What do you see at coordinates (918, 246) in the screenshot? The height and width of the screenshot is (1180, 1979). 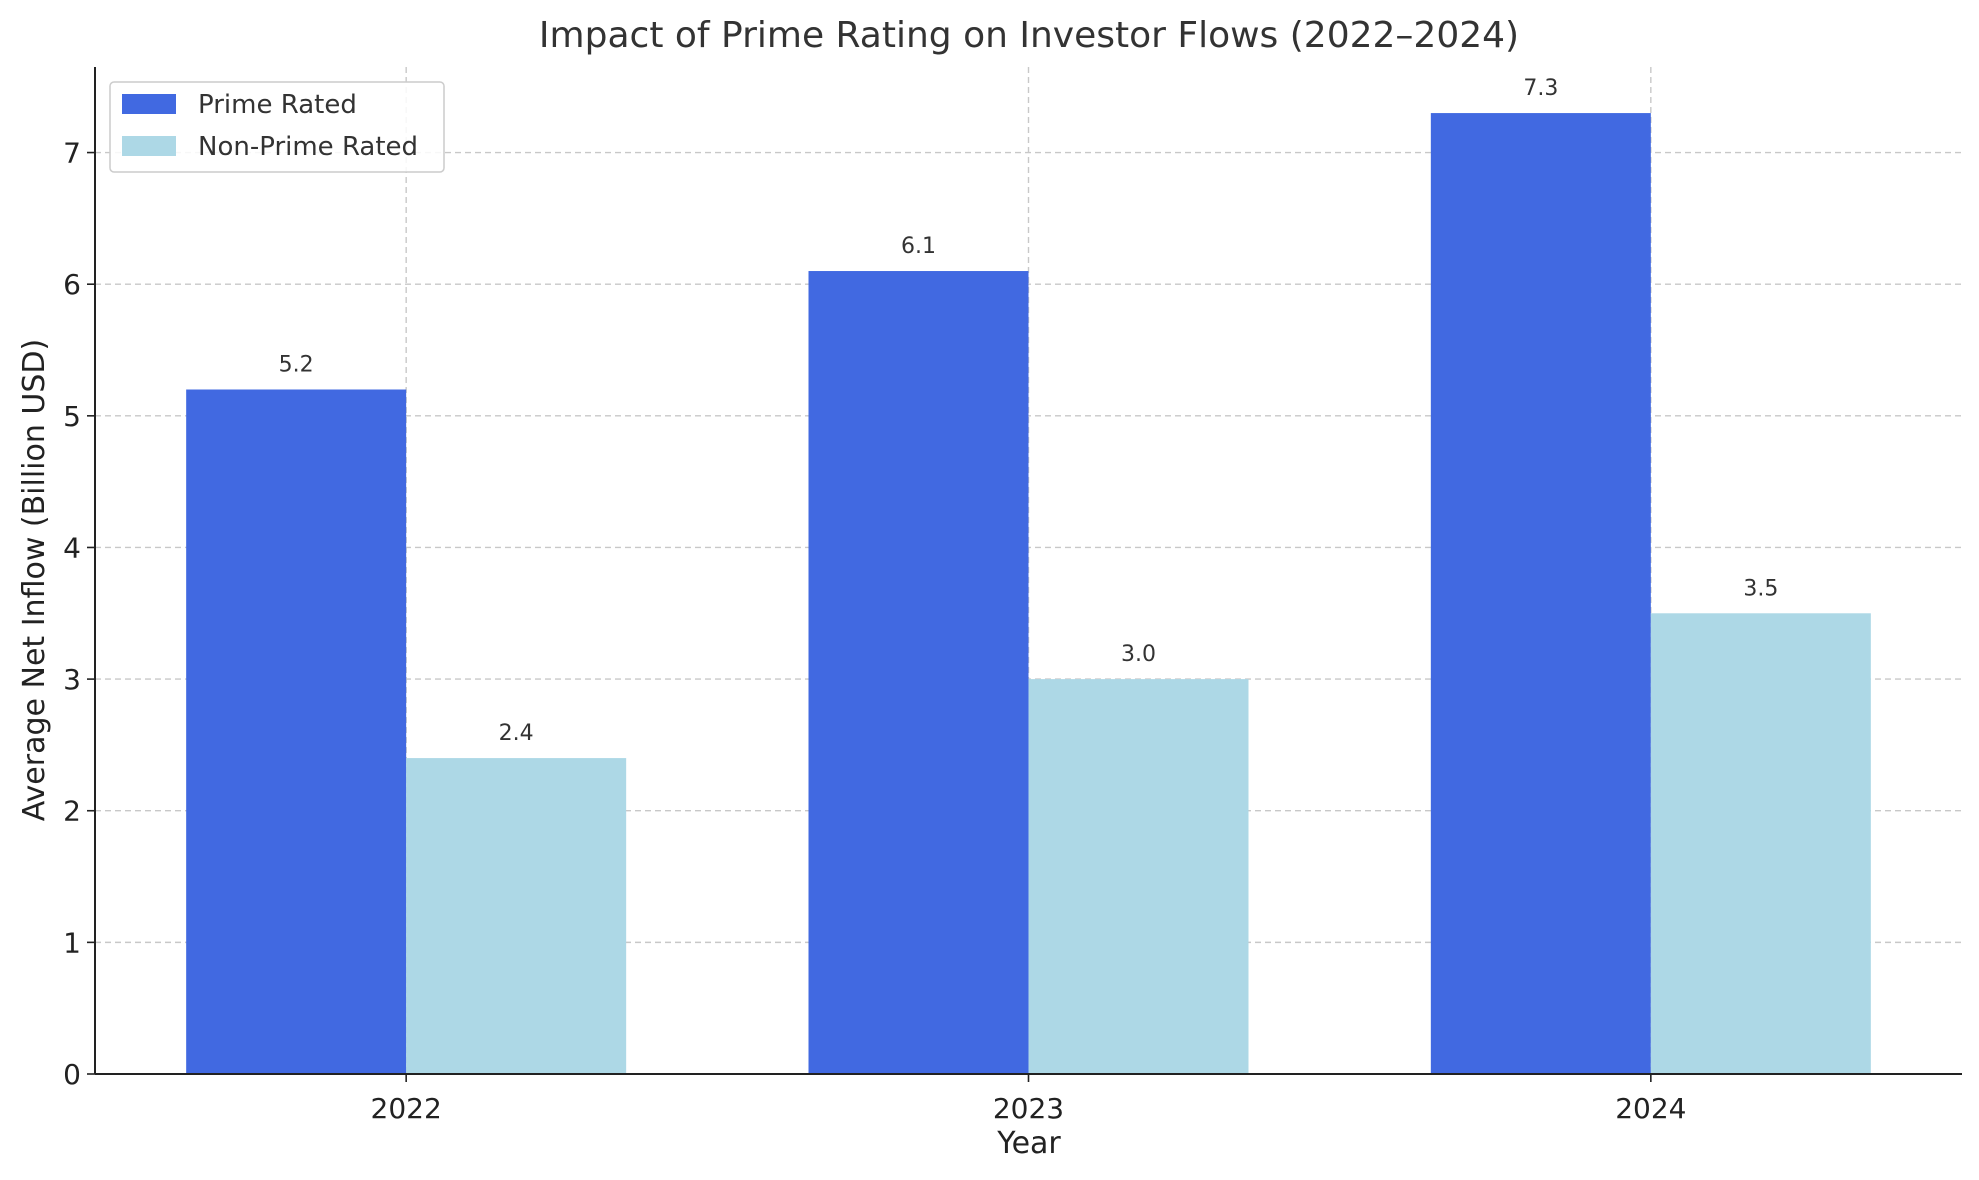 I see `bar-value-label: 6.1` at bounding box center [918, 246].